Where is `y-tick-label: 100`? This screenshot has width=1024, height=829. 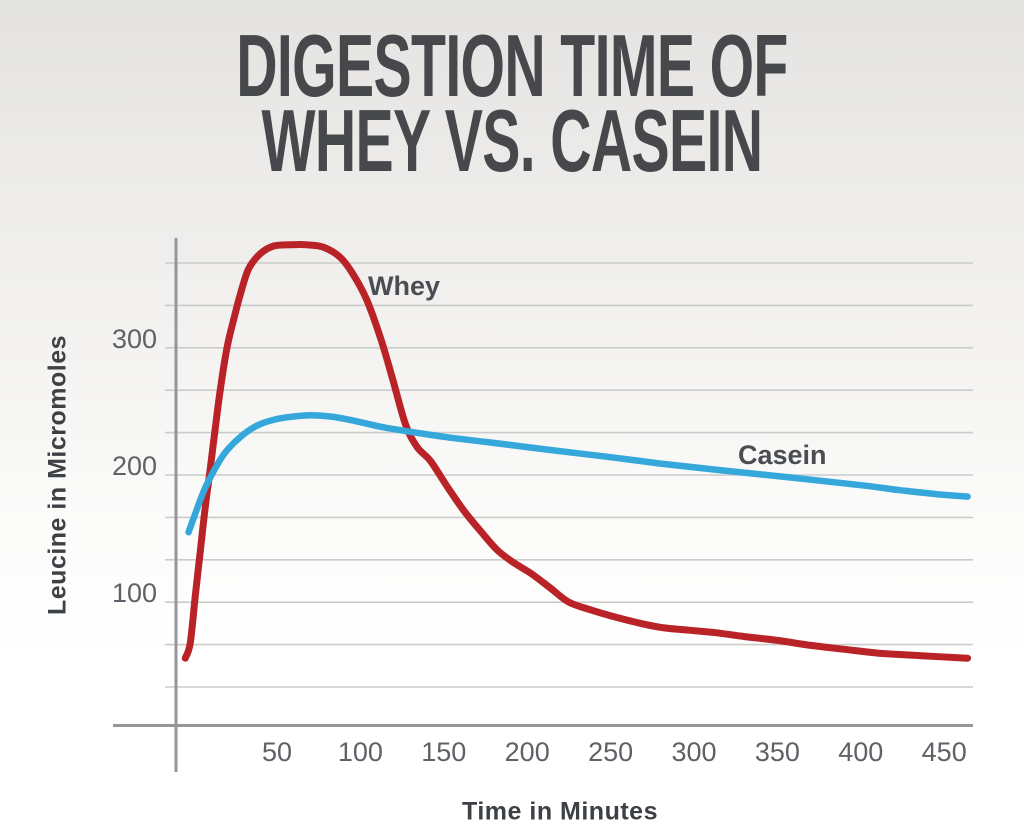 y-tick-label: 100 is located at coordinates (134, 593).